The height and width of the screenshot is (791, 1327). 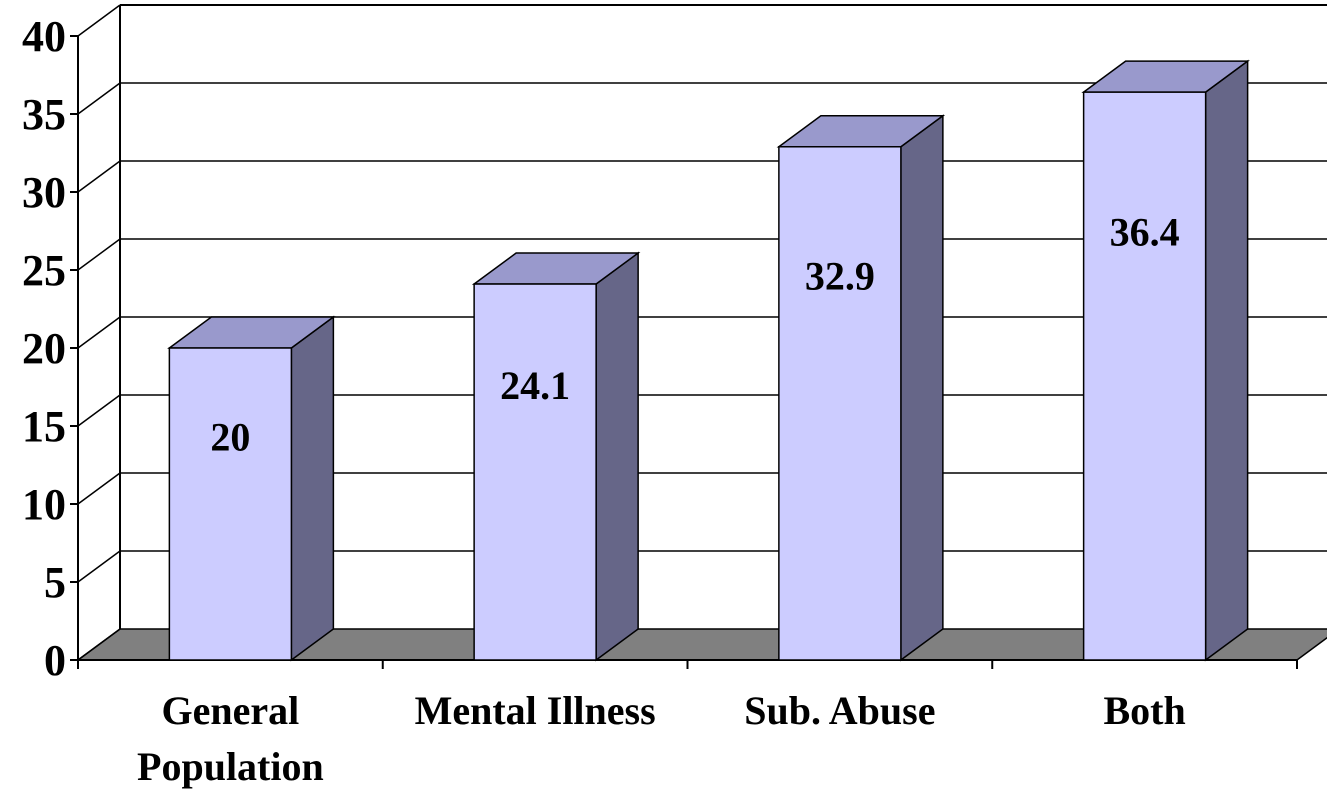 What do you see at coordinates (1145, 710) in the screenshot?
I see `x-category-label: Both` at bounding box center [1145, 710].